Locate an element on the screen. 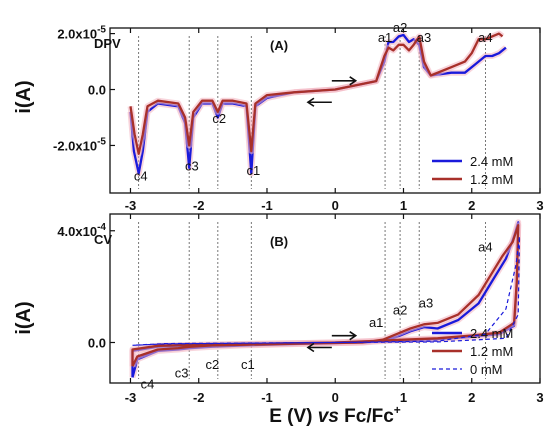  panel-b-y-tick-label-1: 4.0x10⁻⁴ is located at coordinates (81, 230).